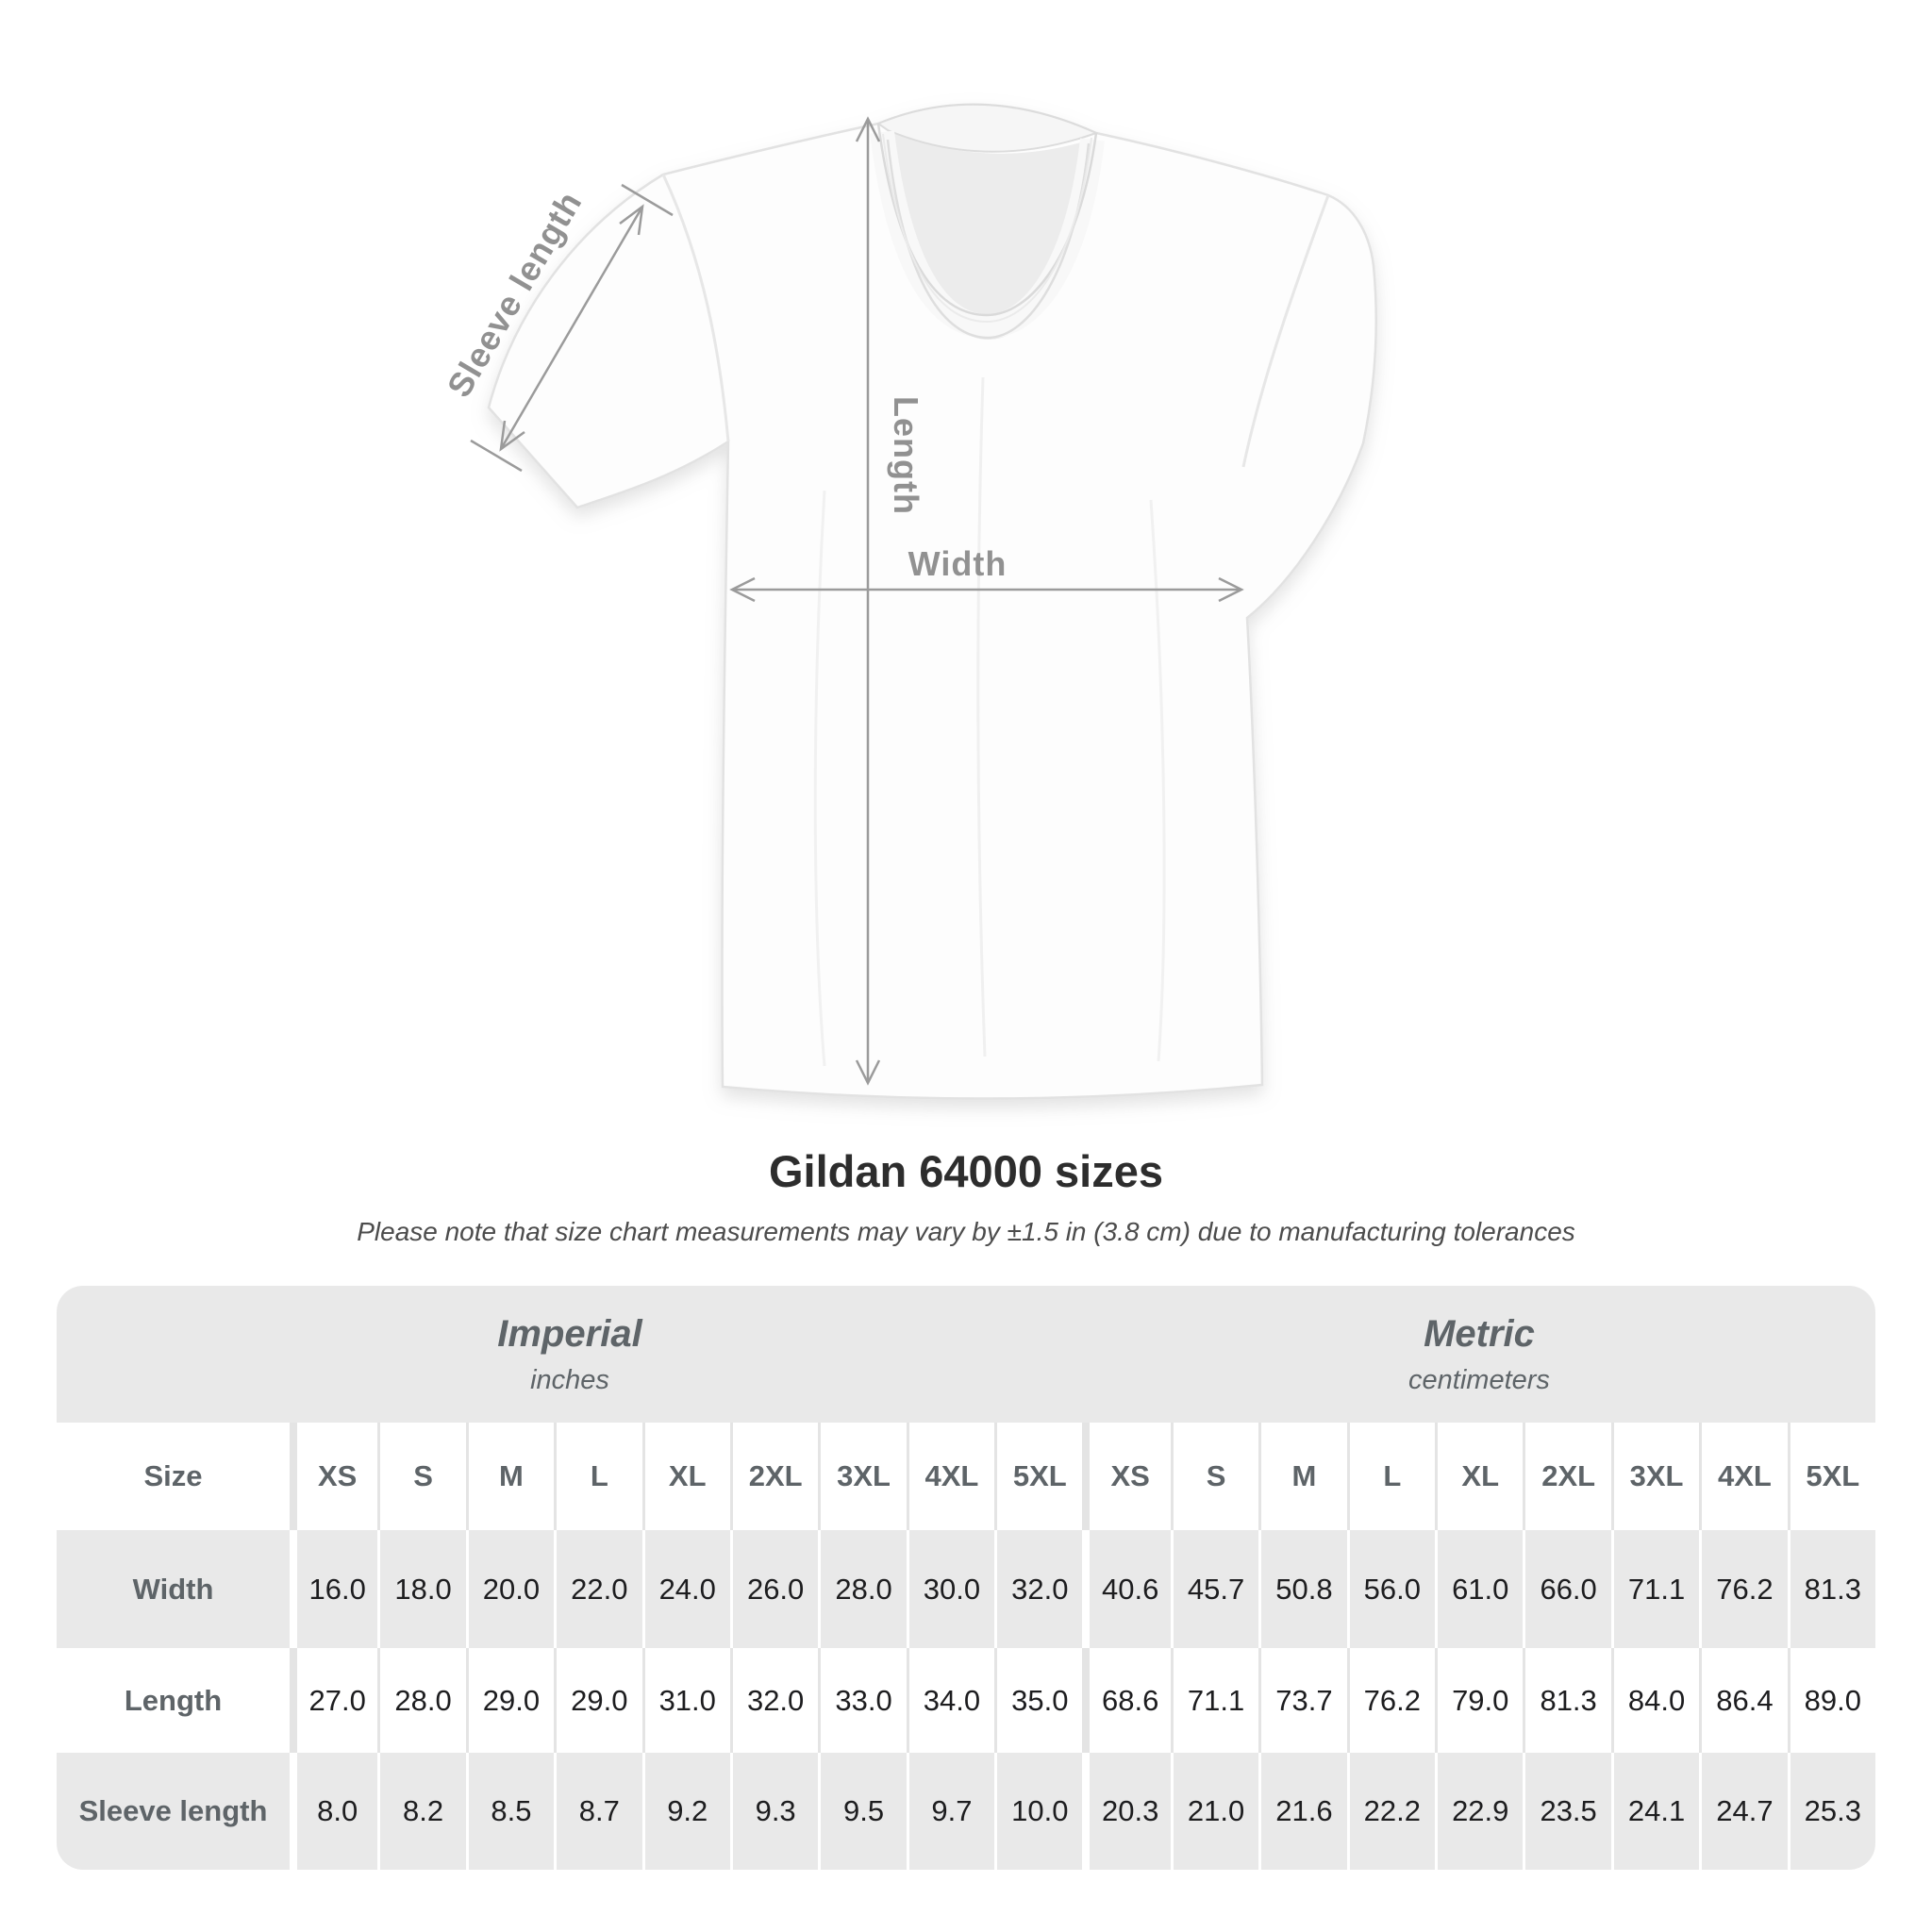 This screenshot has height=1932, width=1932. I want to click on value-cell: 22.0, so click(598, 1589).